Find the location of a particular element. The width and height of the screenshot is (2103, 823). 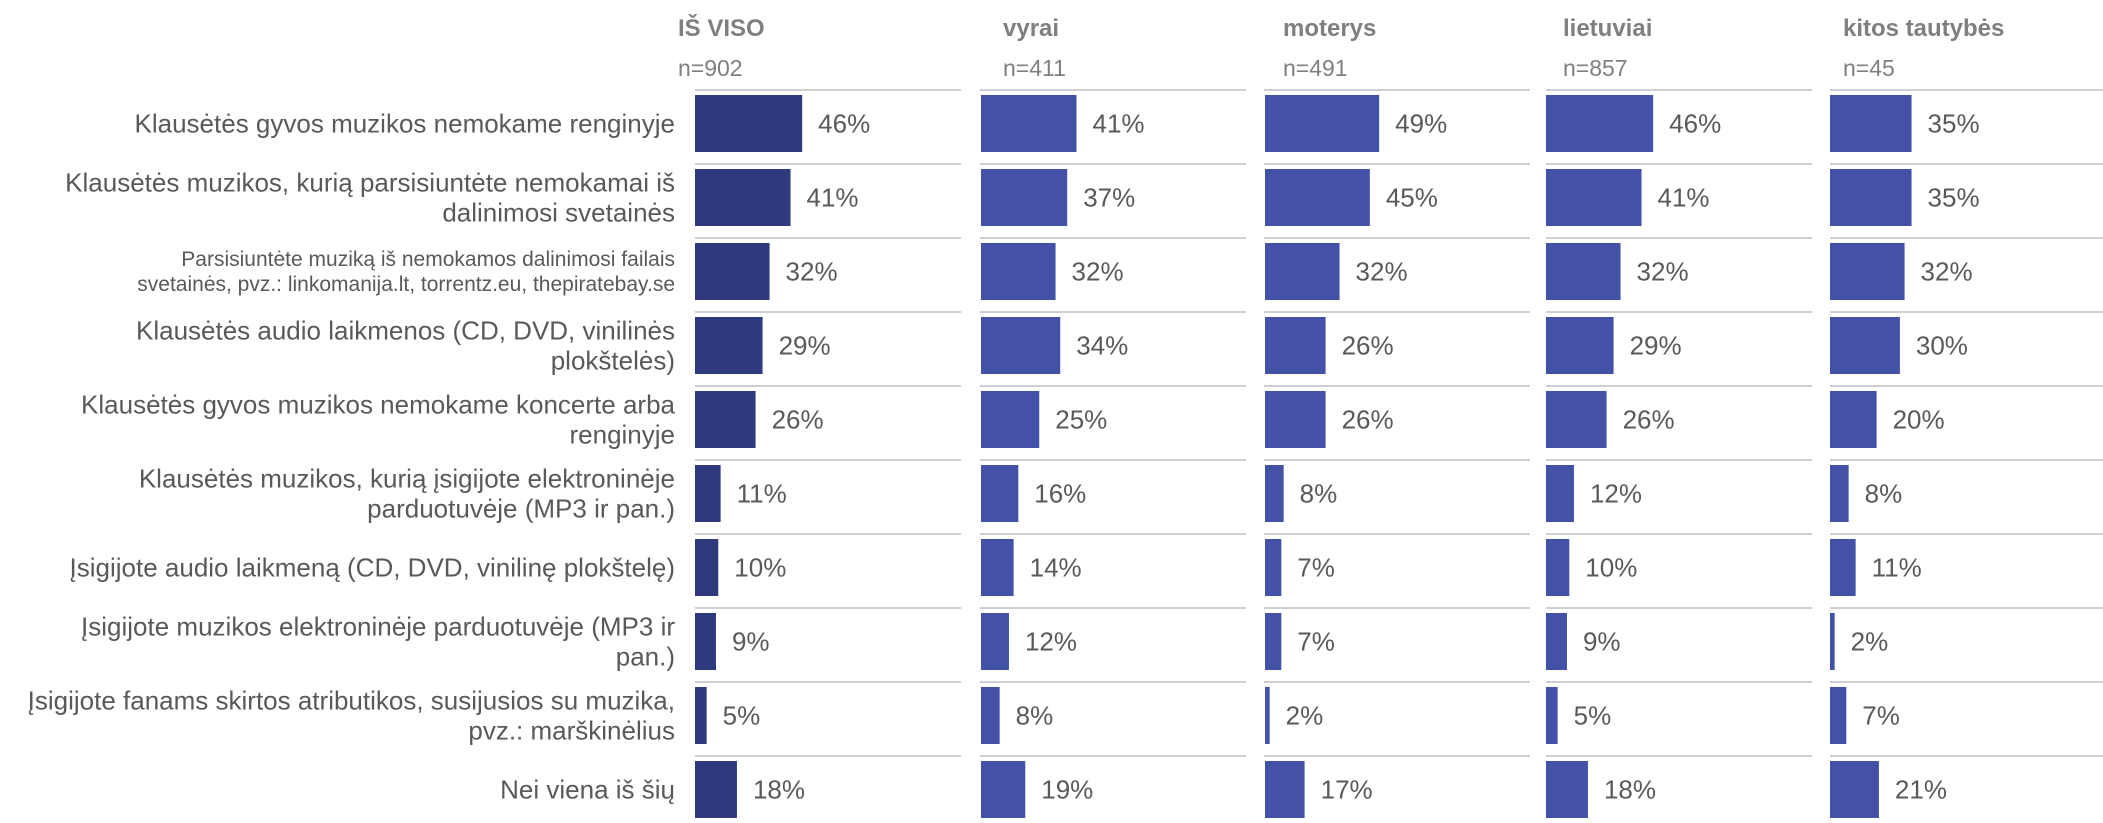

value-label-3-5: 12% is located at coordinates (1616, 494).